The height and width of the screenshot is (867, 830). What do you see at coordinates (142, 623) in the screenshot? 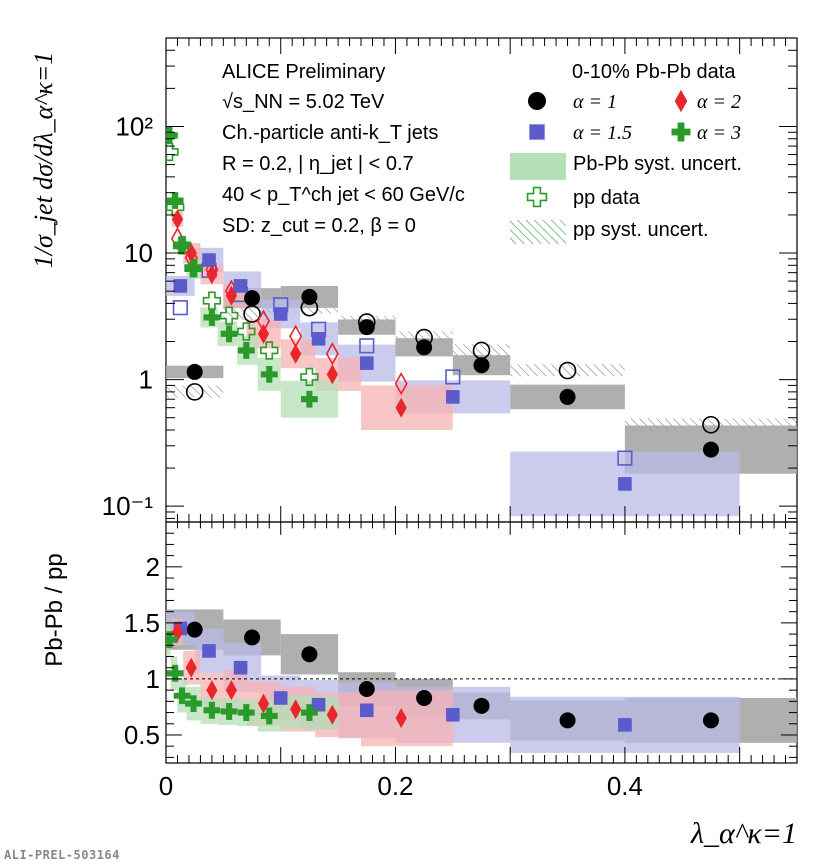
I see `y-bottom-tick-label-2: 1.5` at bounding box center [142, 623].